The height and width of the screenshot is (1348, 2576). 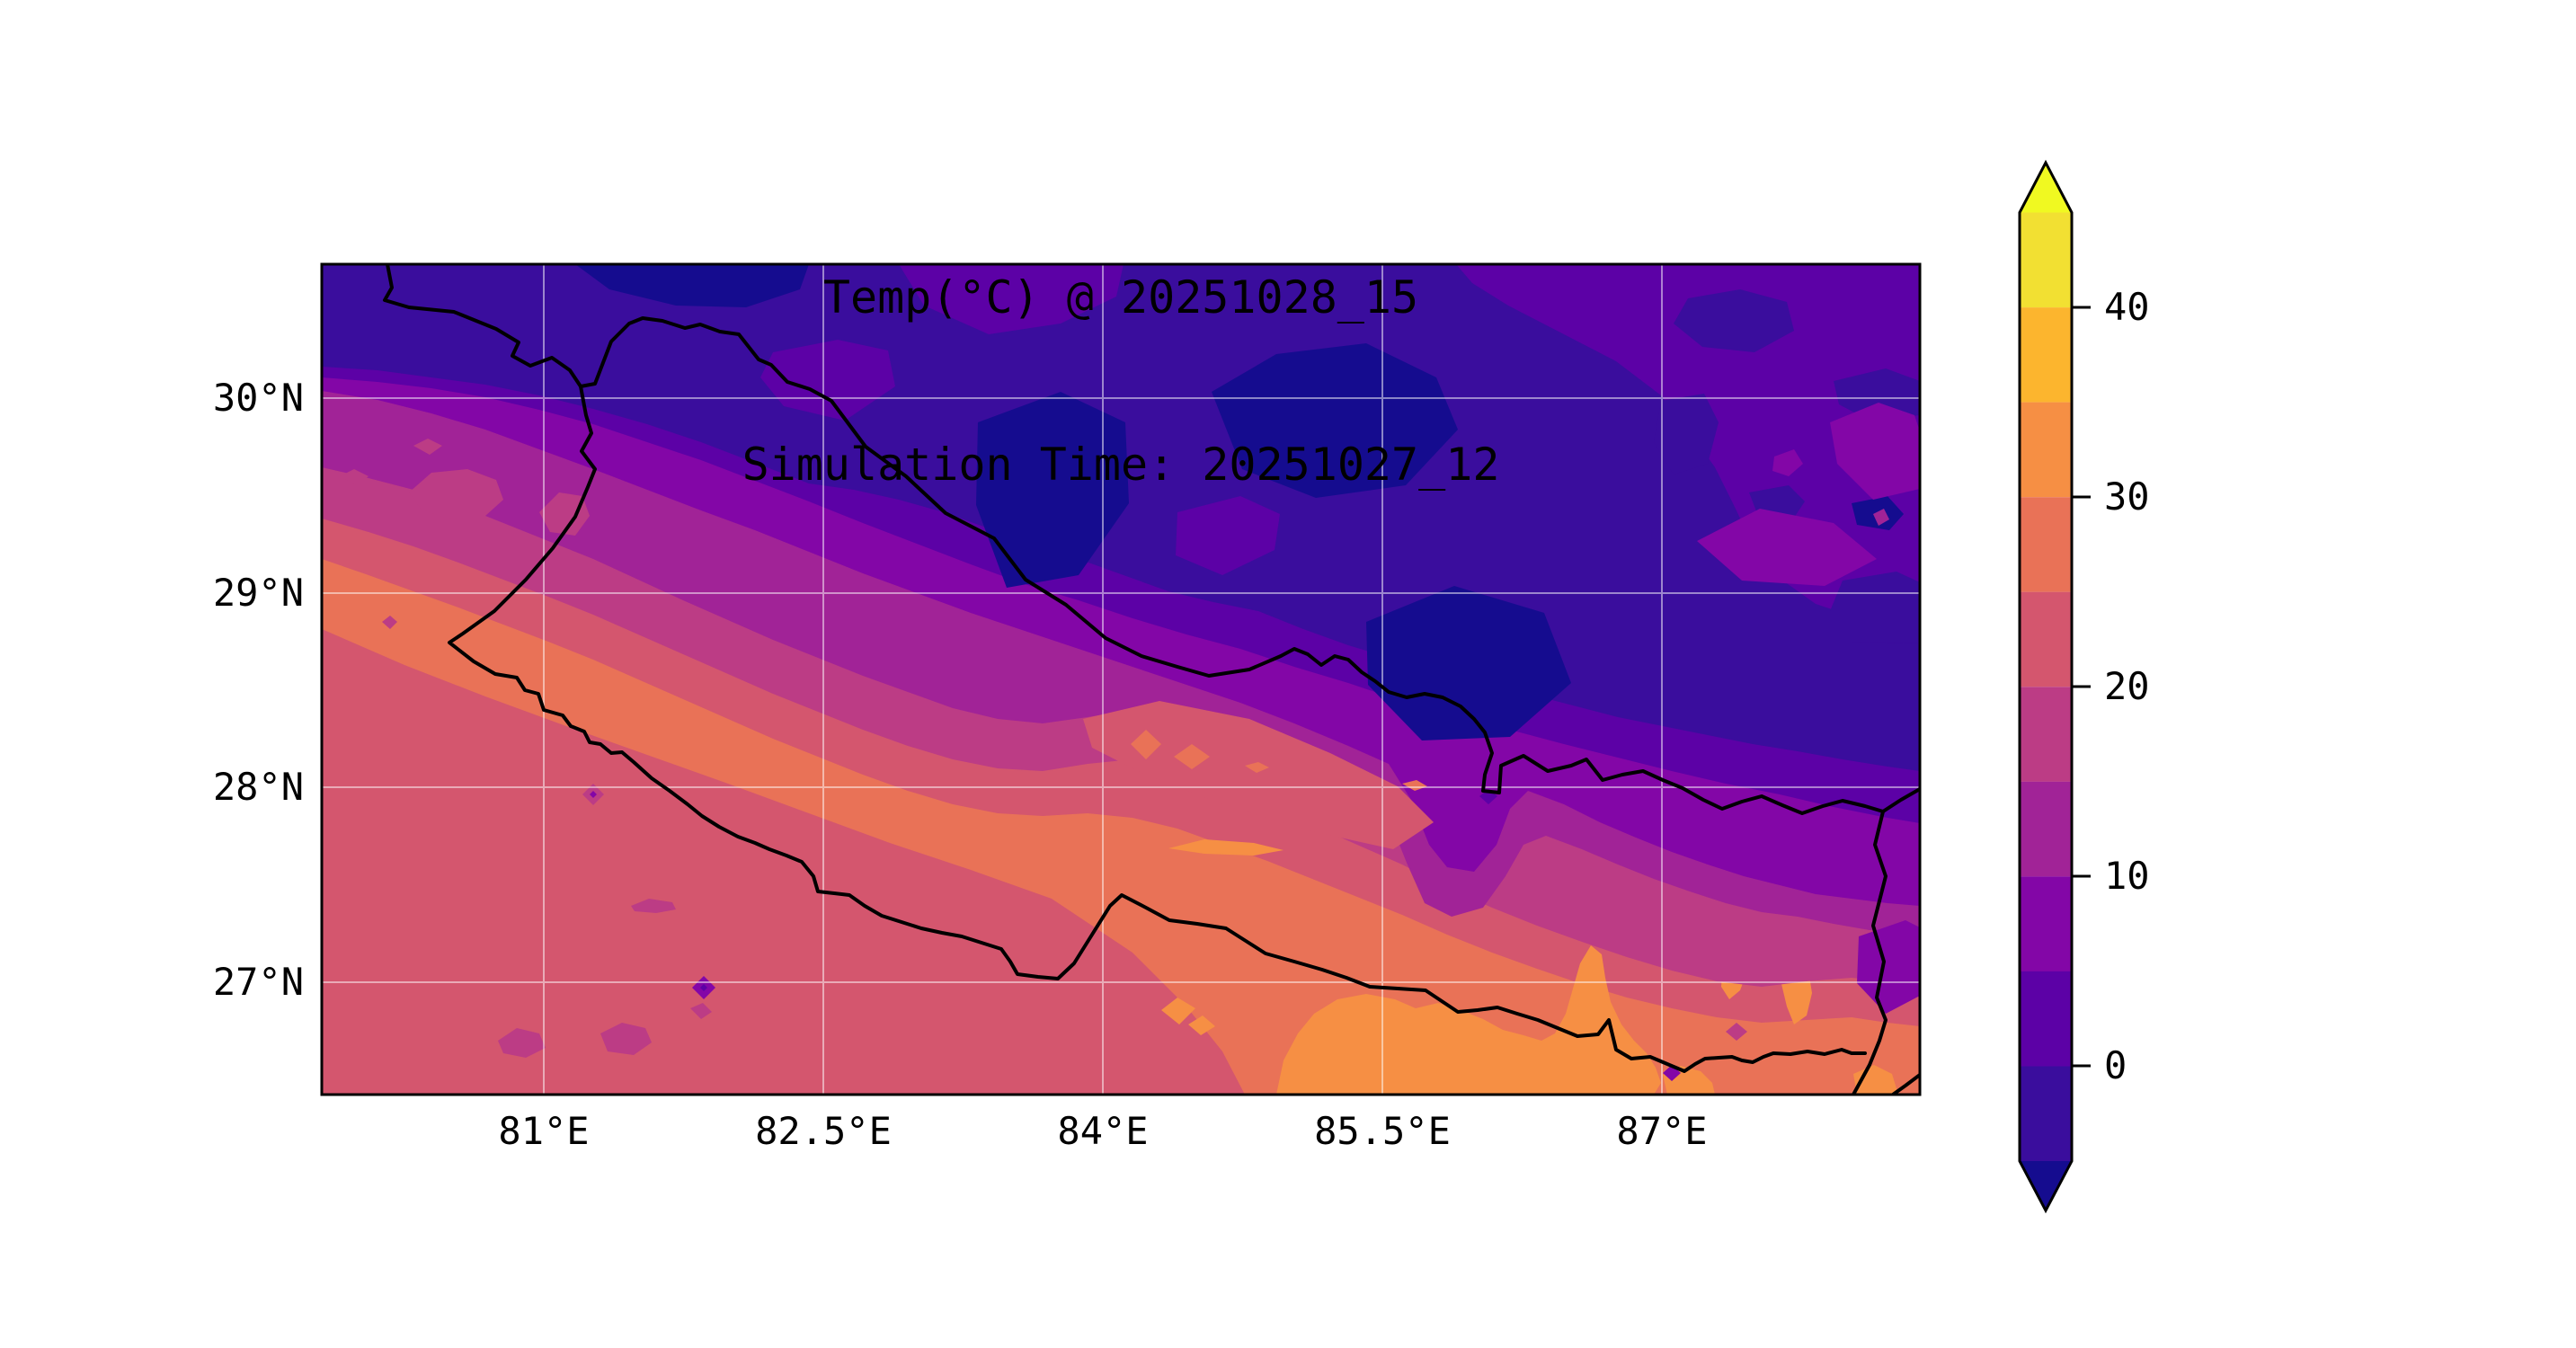 What do you see at coordinates (2127, 307) in the screenshot?
I see `colorbar-label-40: 40` at bounding box center [2127, 307].